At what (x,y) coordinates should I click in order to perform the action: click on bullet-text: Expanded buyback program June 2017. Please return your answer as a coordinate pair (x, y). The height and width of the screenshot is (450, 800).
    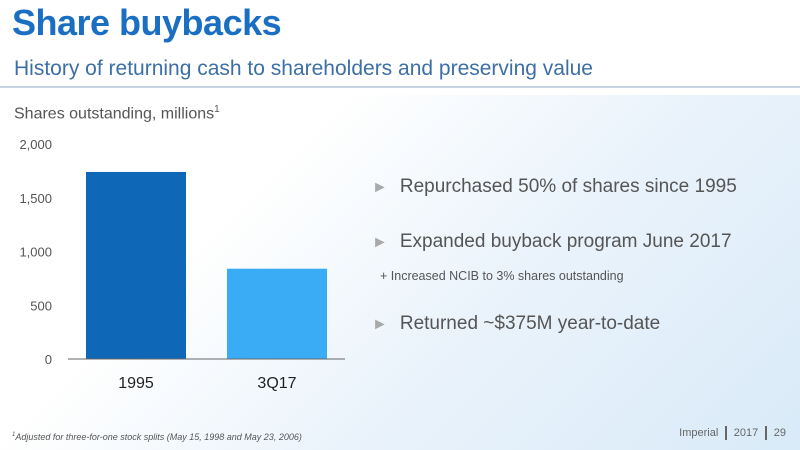
    Looking at the image, I should click on (565, 241).